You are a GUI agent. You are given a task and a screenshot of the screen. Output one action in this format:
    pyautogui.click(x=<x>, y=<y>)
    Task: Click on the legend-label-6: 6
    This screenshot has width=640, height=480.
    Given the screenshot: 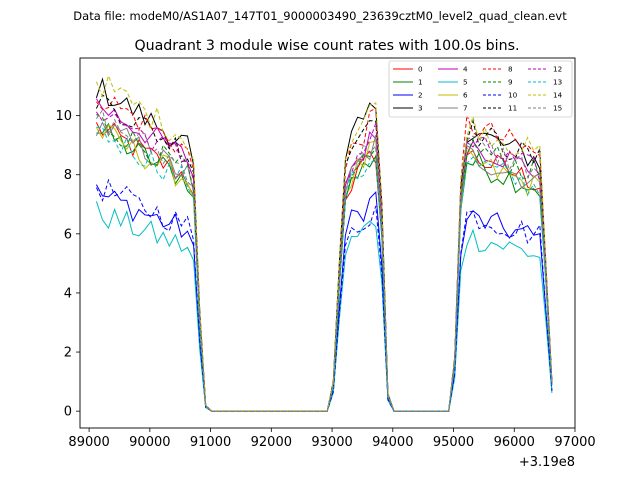 What is the action you would take?
    pyautogui.click(x=465, y=95)
    